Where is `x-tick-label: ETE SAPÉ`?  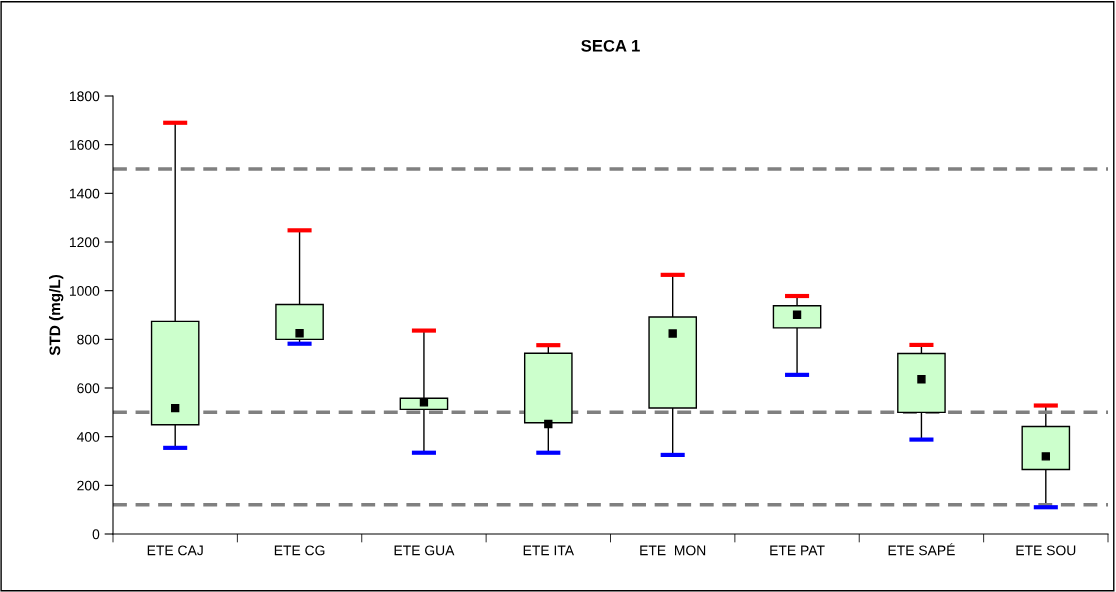 x-tick-label: ETE SAPÉ is located at coordinates (921, 549).